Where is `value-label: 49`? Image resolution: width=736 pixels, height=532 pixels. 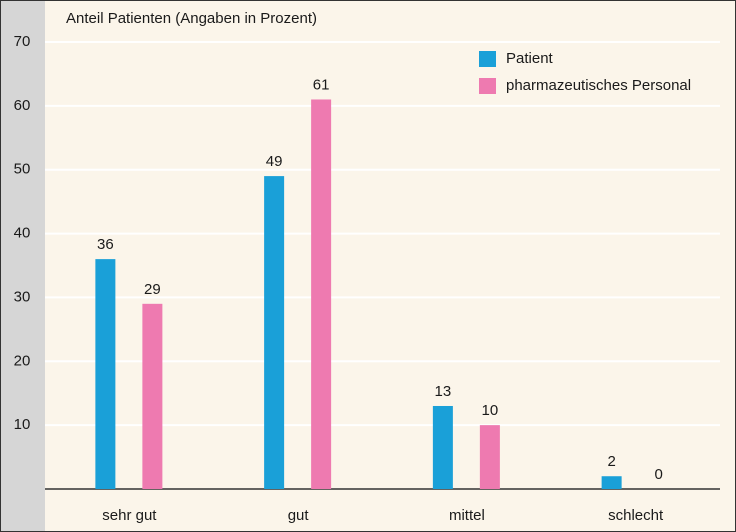 value-label: 49 is located at coordinates (274, 161).